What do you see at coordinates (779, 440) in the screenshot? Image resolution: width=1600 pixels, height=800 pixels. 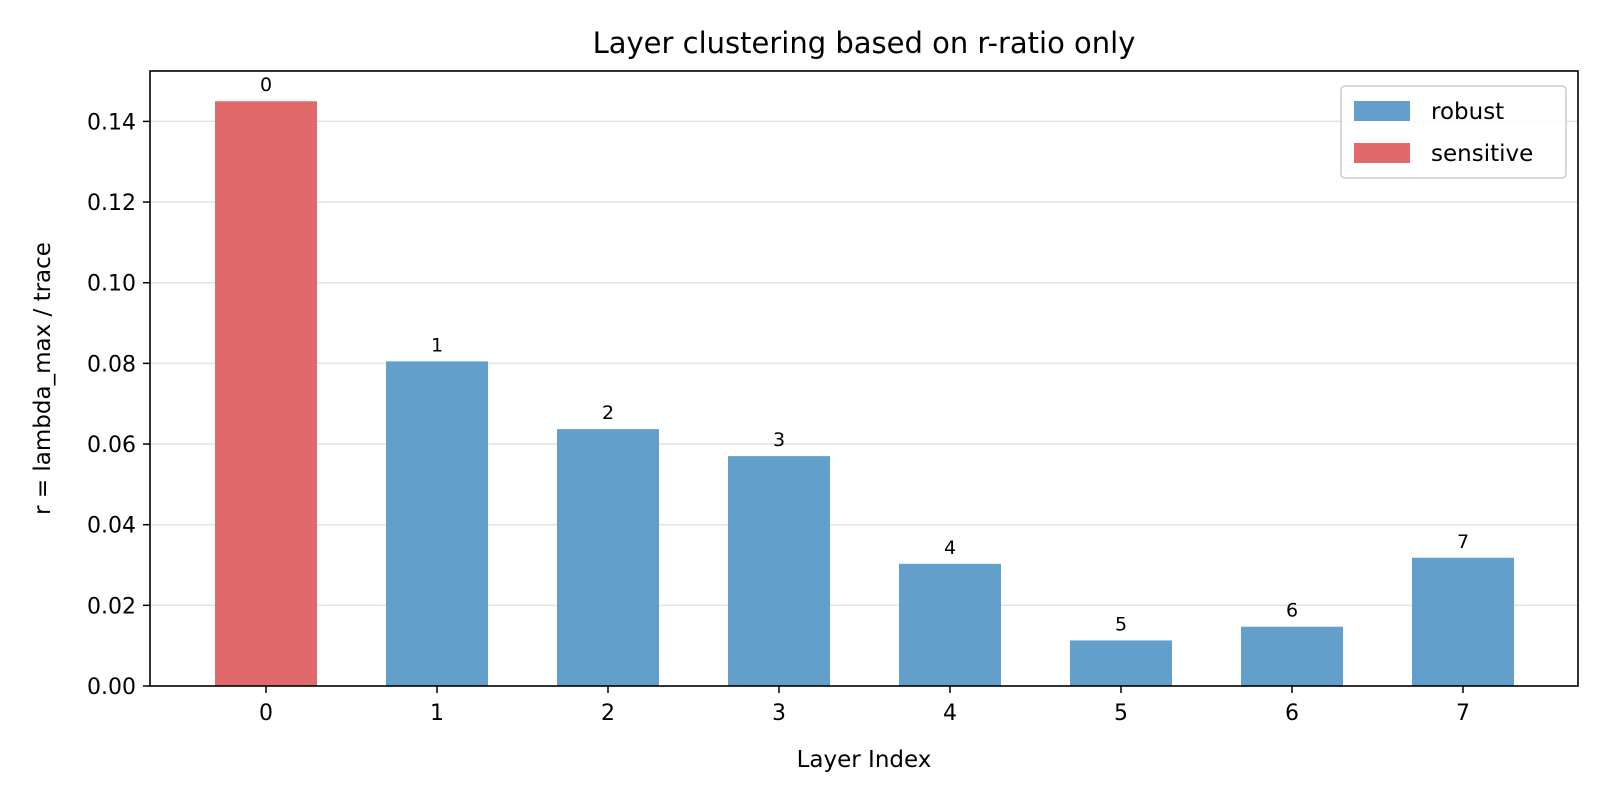 I see `bar-label-3: 3` at bounding box center [779, 440].